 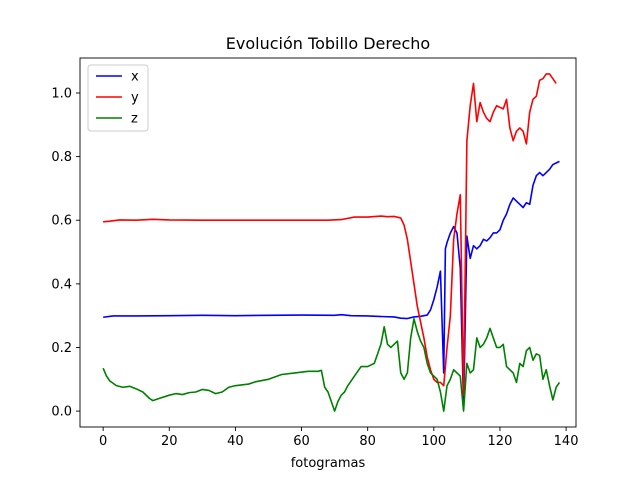 I want to click on legend-label-y: y, so click(x=135, y=98).